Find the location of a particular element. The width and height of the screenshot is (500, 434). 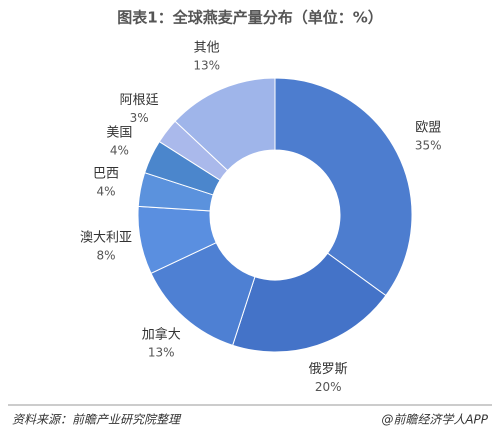

slice-value: 20% is located at coordinates (328, 387).